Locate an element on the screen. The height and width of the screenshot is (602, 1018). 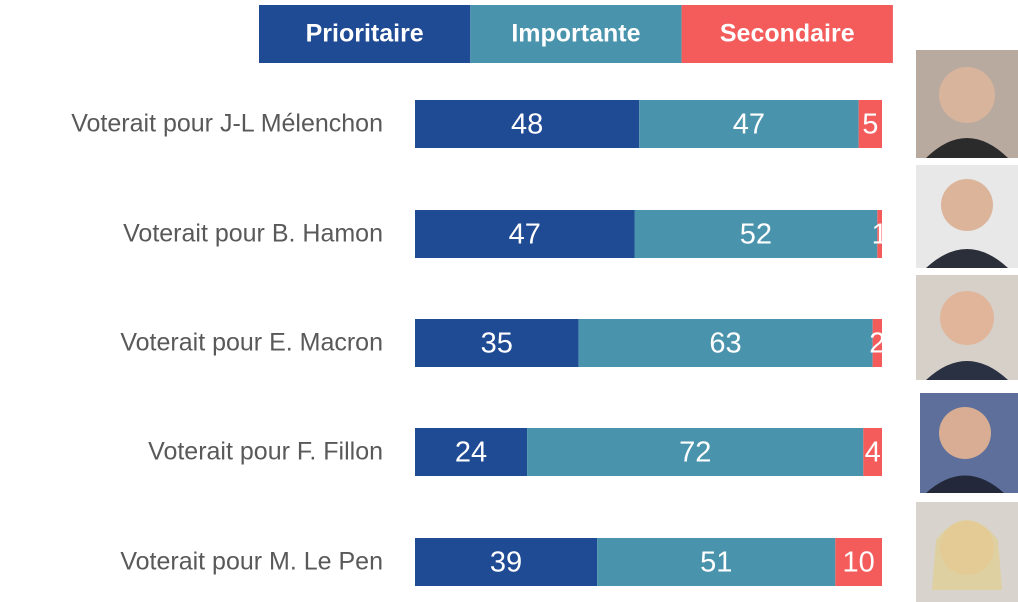
value-label: 2 is located at coordinates (877, 344).